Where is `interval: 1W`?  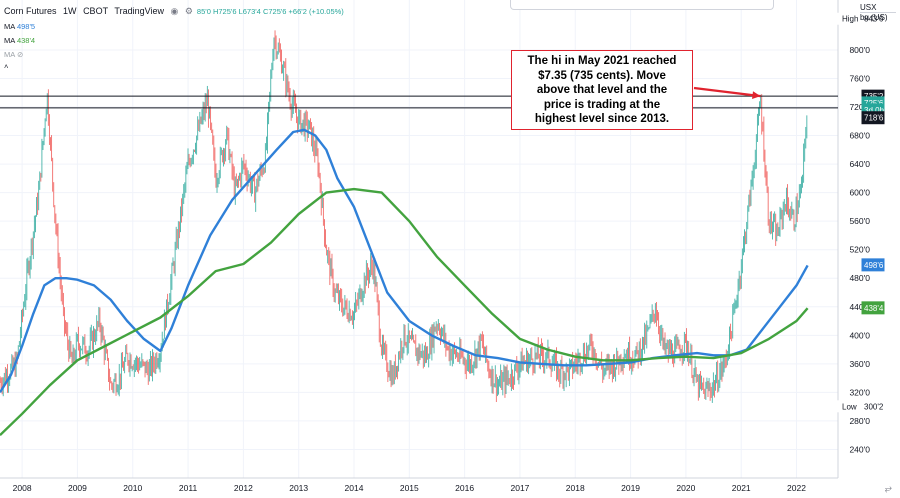
interval: 1W is located at coordinates (70, 11).